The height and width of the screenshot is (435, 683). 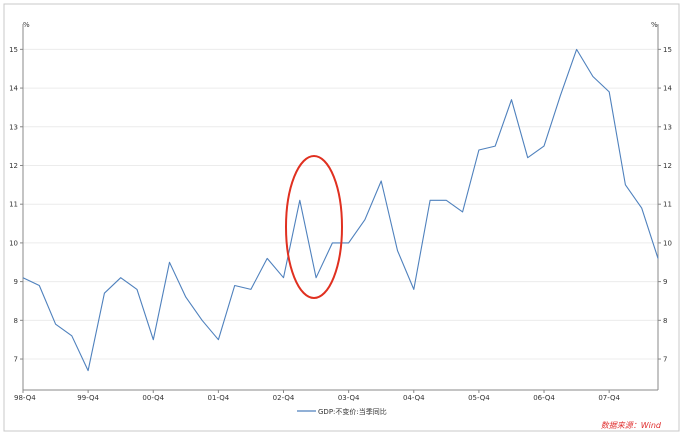 I want to click on y-tick-label-left: 14, so click(x=13, y=89).